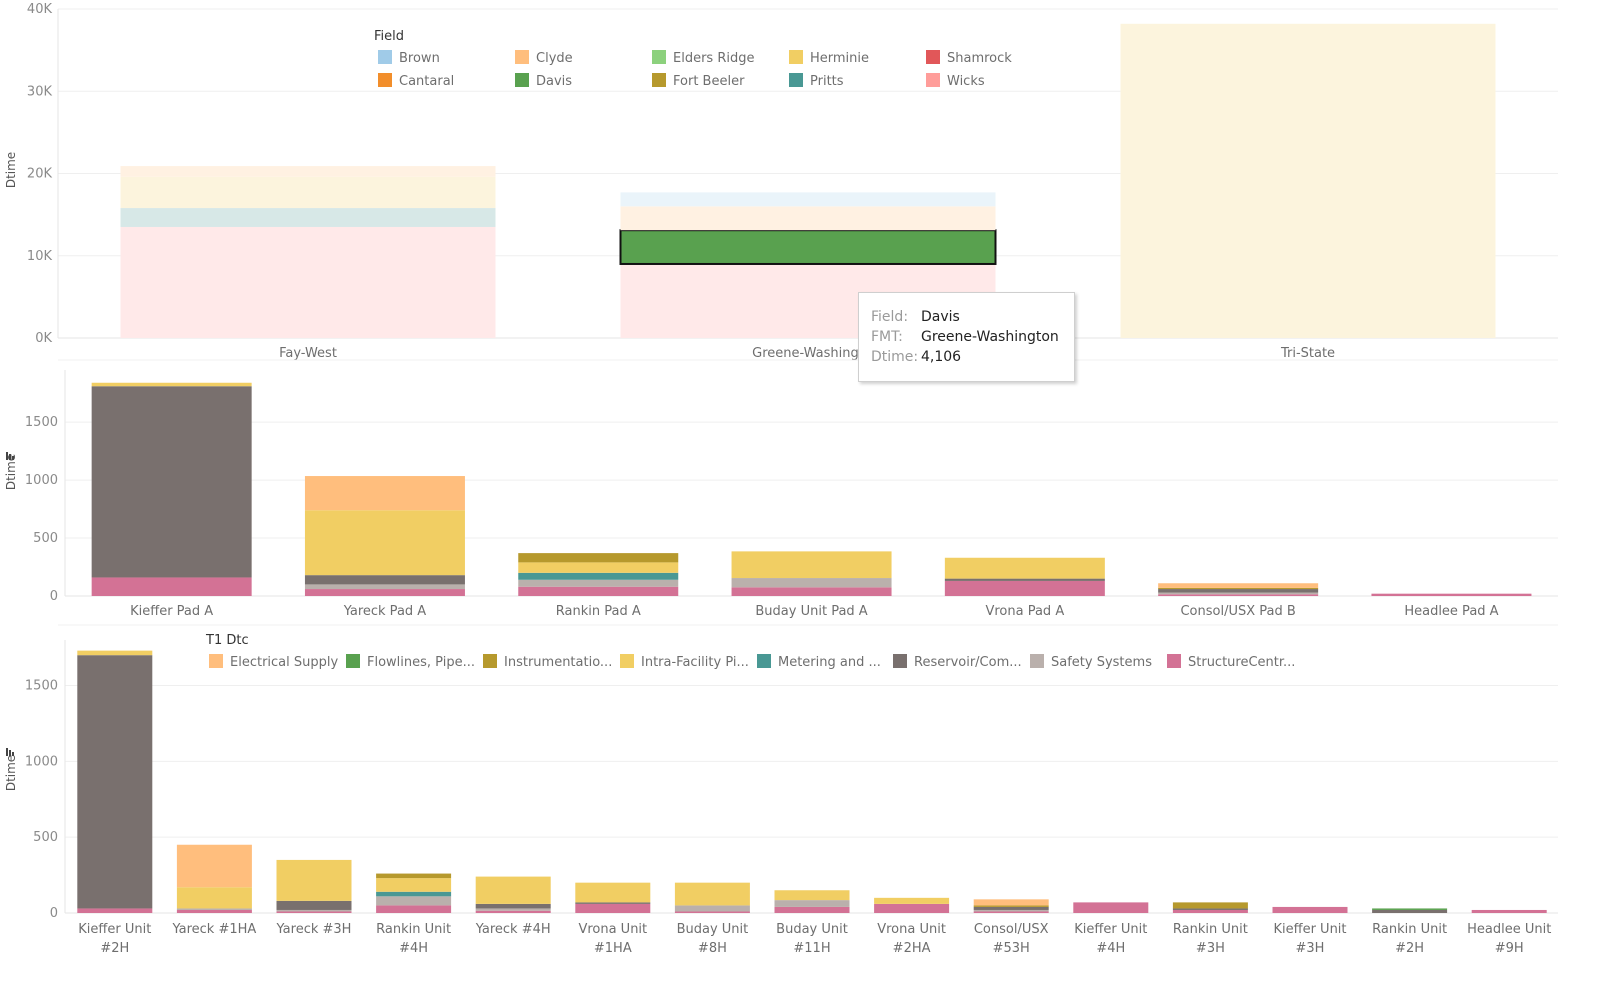  Describe the element at coordinates (1451, 611) in the screenshot. I see `x-tick-label: Headlee Pad A` at that location.